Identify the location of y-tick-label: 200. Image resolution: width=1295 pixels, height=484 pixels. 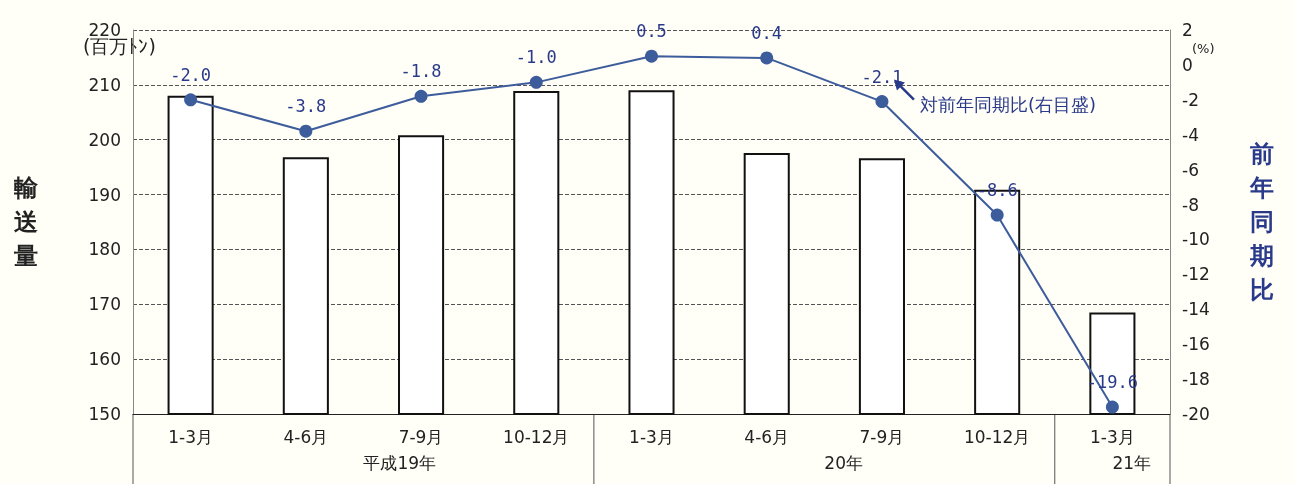
(104, 139).